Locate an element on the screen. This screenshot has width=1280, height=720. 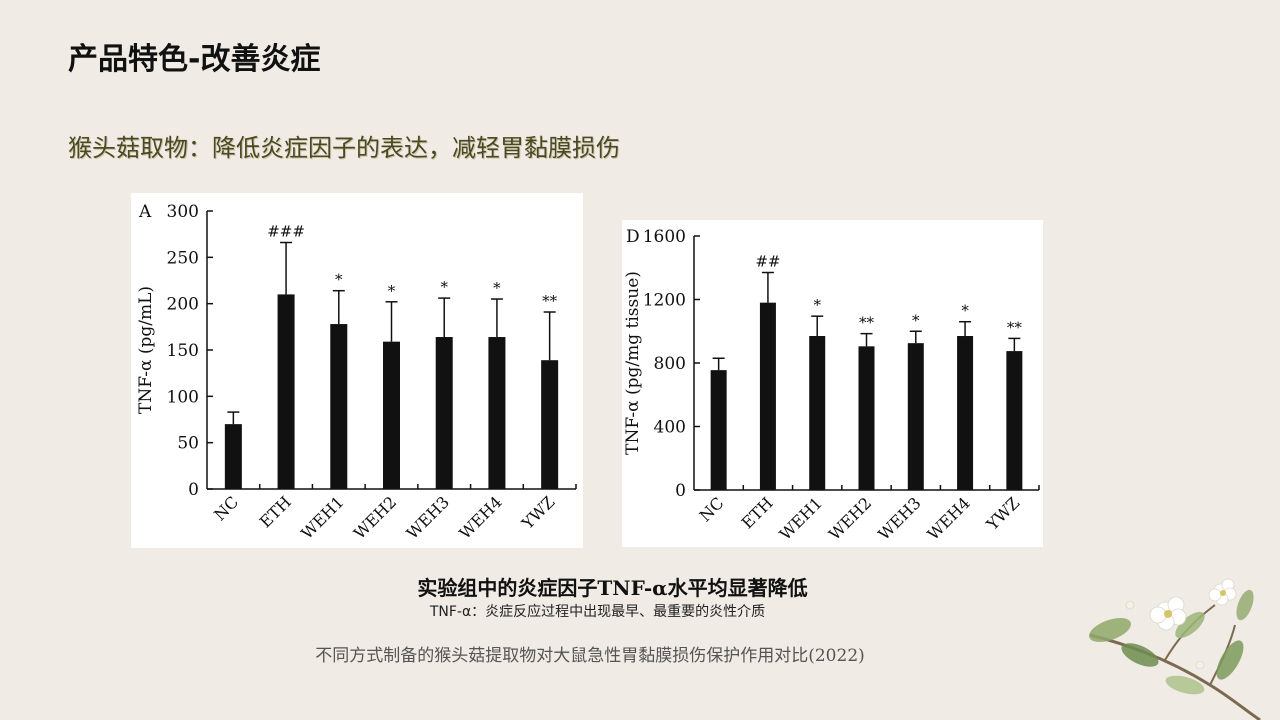
y-tick-label: 800 is located at coordinates (670, 364).